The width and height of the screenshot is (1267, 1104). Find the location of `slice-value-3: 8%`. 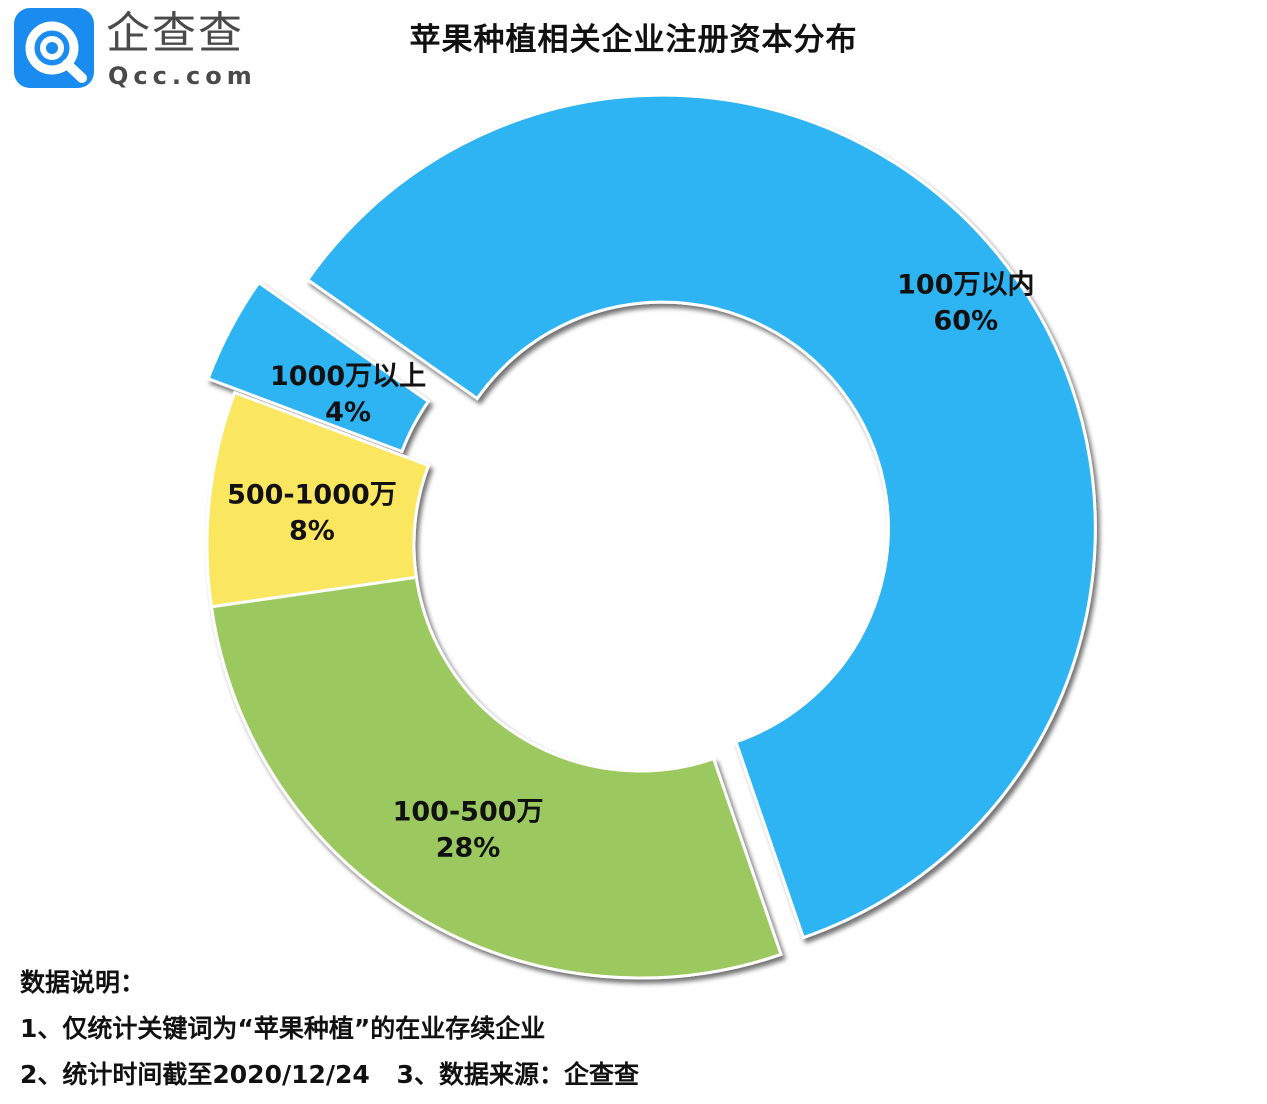

slice-value-3: 8% is located at coordinates (312, 530).